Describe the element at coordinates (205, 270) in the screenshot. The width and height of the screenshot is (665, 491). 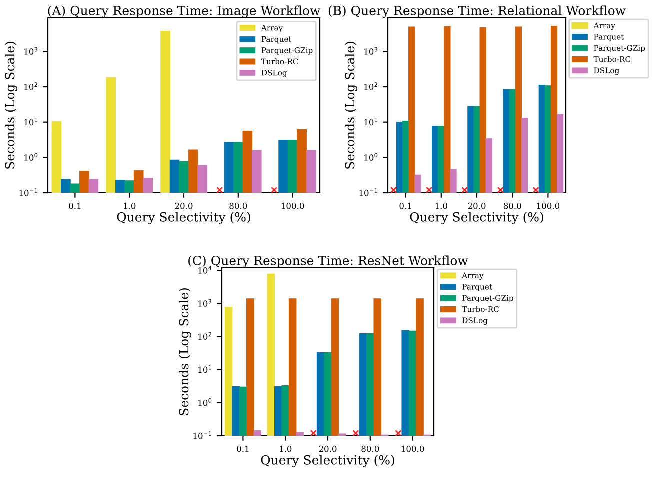
I see `y-tick-label: 10$^{4}$` at that location.